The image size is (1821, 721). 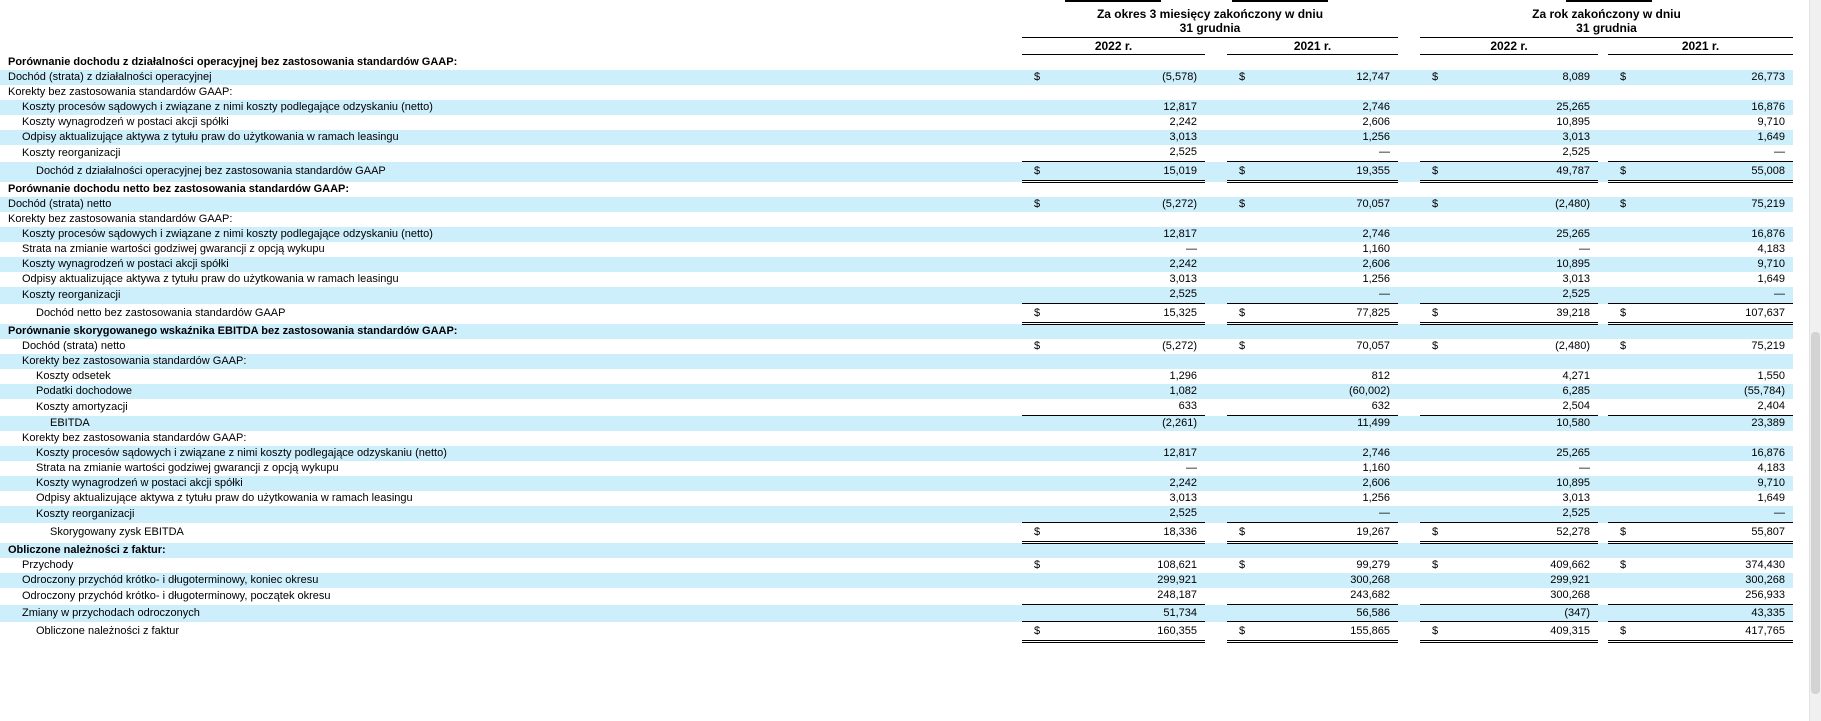 I want to click on cell-value: 2,504, so click(x=1534, y=407).